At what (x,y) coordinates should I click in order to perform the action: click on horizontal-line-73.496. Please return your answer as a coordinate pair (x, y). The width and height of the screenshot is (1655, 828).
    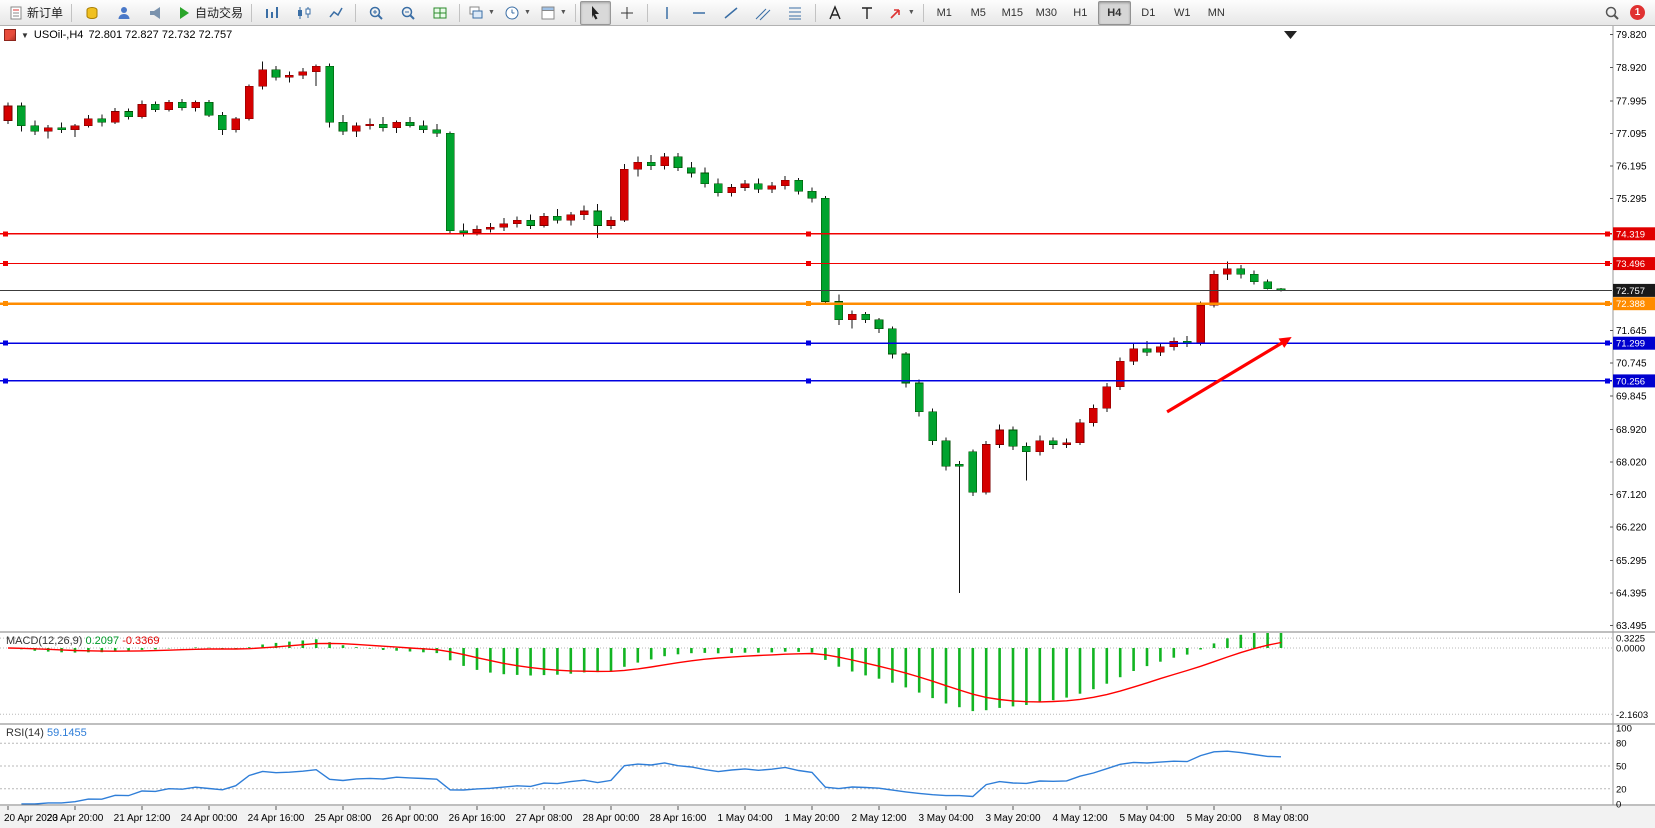
    Looking at the image, I should click on (806, 264).